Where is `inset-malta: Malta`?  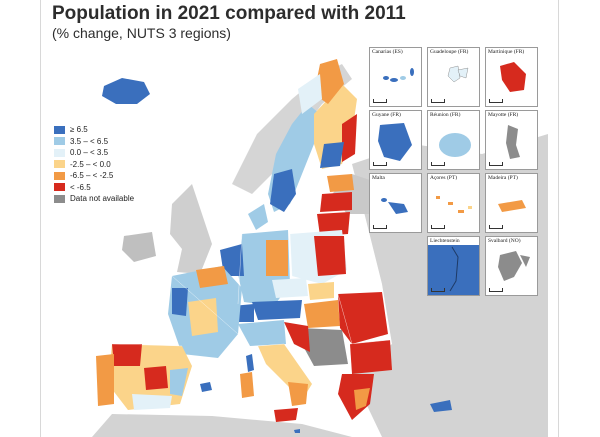 inset-malta: Malta is located at coordinates (395, 203).